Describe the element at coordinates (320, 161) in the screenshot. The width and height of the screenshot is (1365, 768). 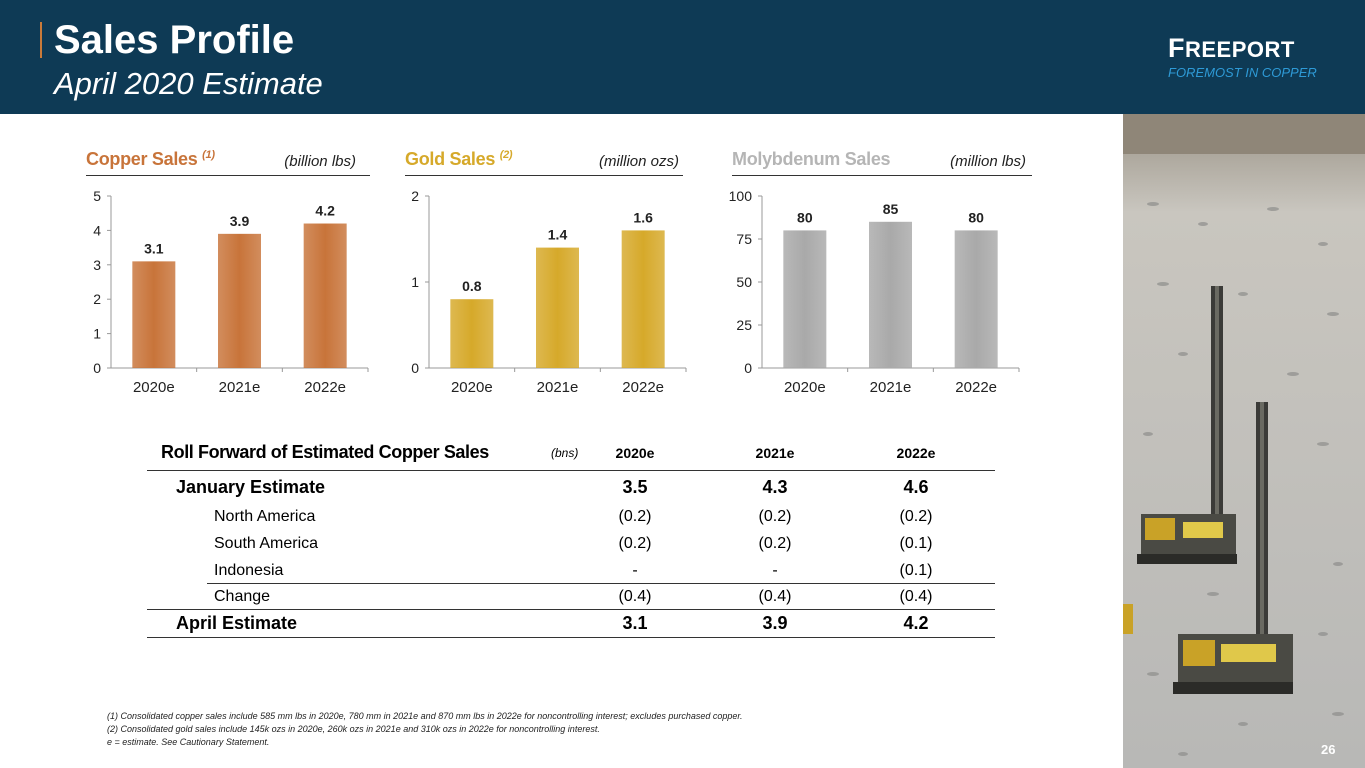
I see `copper-chart-unit: (billion lbs)` at that location.